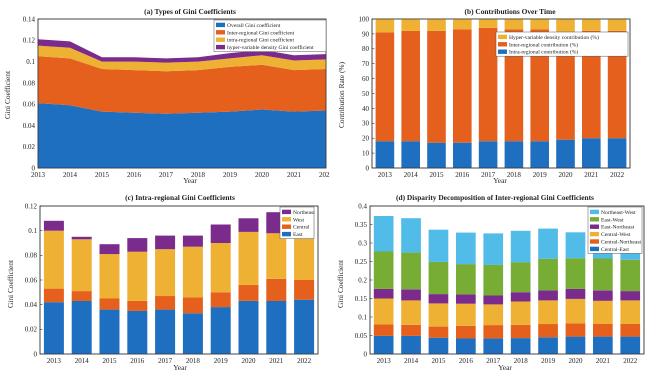 The width and height of the screenshot is (651, 372). Describe the element at coordinates (502, 44) in the screenshot. I see `chart-b-legend-swatch` at that location.